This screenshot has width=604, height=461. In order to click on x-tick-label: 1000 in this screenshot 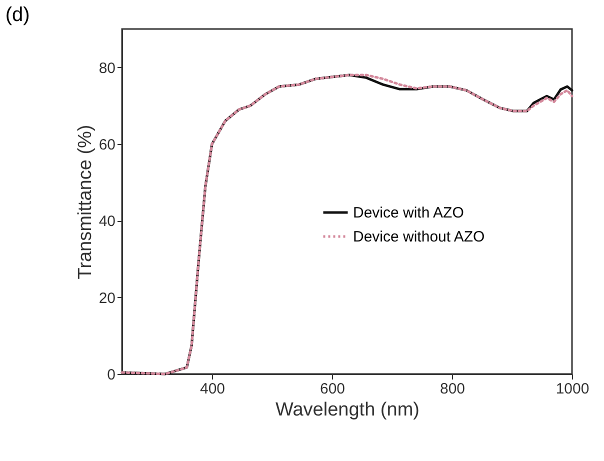, I will do `click(573, 389)`.